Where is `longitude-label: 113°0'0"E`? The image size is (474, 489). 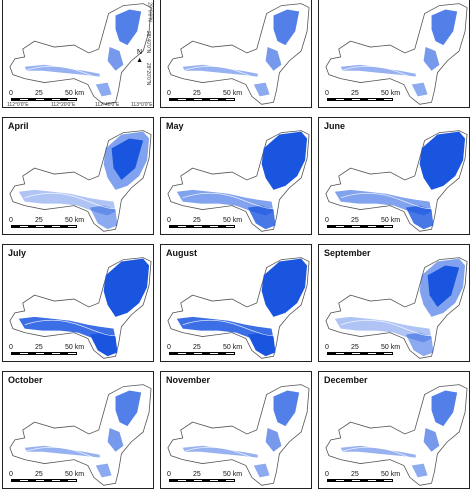
longitude-label: 113°0'0"E is located at coordinates (142, 105).